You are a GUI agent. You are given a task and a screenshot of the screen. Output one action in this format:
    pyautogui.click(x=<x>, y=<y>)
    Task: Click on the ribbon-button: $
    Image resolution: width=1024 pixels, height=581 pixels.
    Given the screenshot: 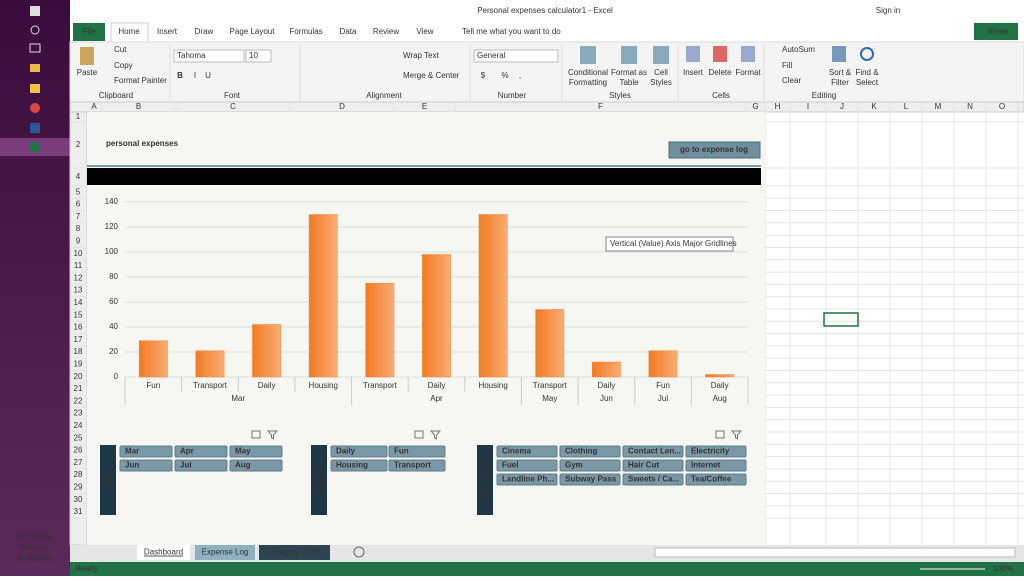 What is the action you would take?
    pyautogui.click(x=483, y=75)
    